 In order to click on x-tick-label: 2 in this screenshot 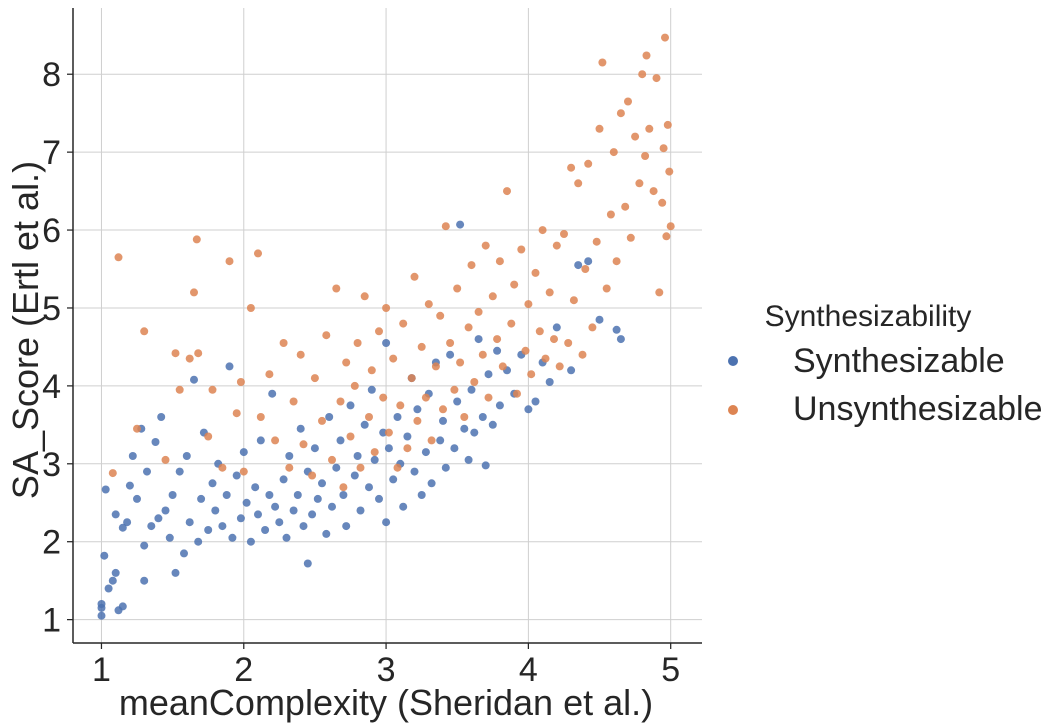, I will do `click(243, 670)`.